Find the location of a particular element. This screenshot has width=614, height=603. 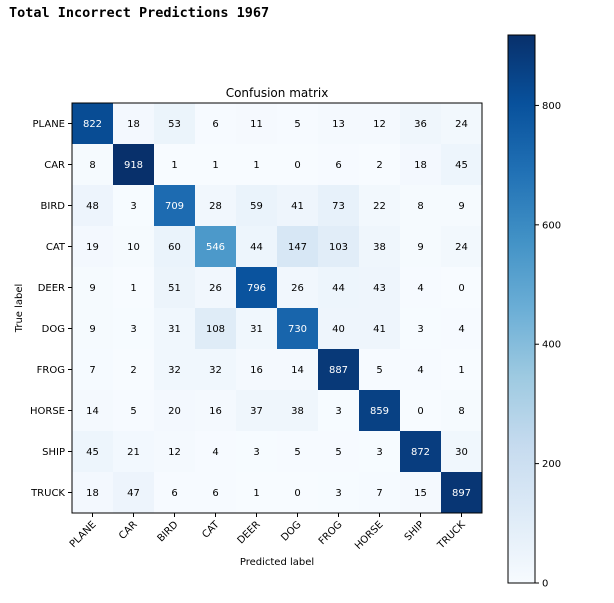

cell-value-label: 41 is located at coordinates (379, 329).